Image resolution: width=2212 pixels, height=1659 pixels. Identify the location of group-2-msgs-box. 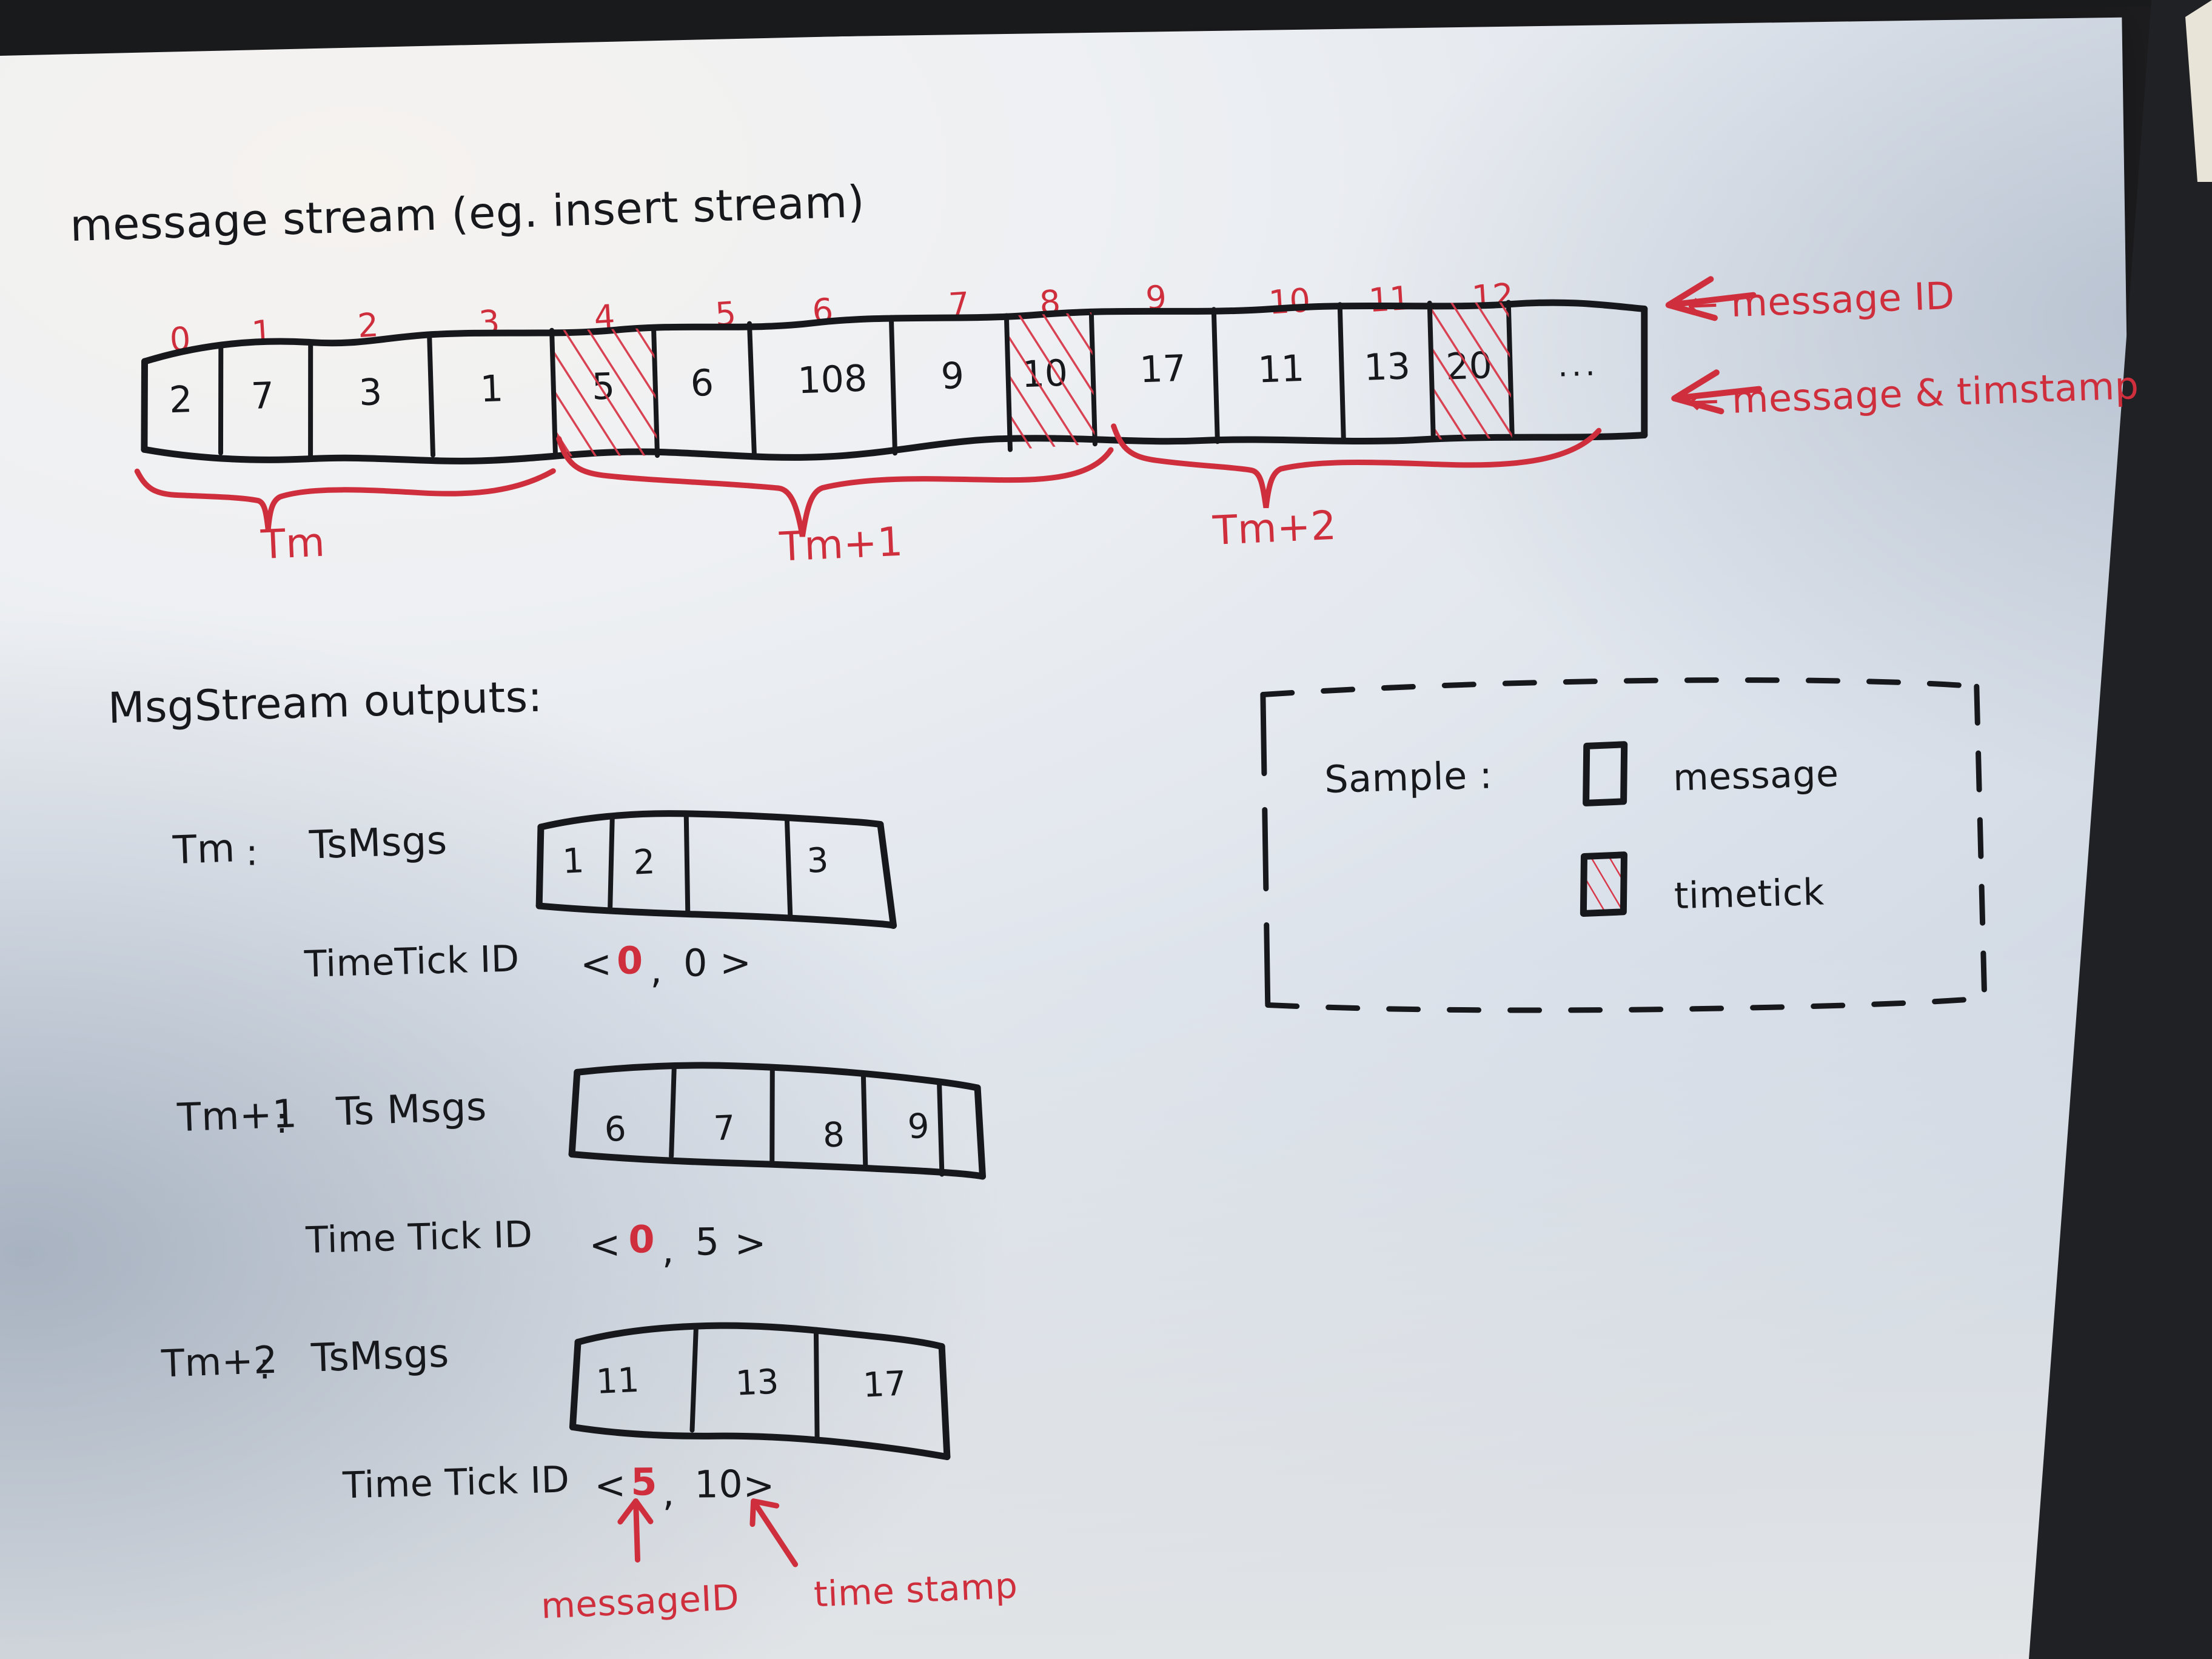
(760, 1391).